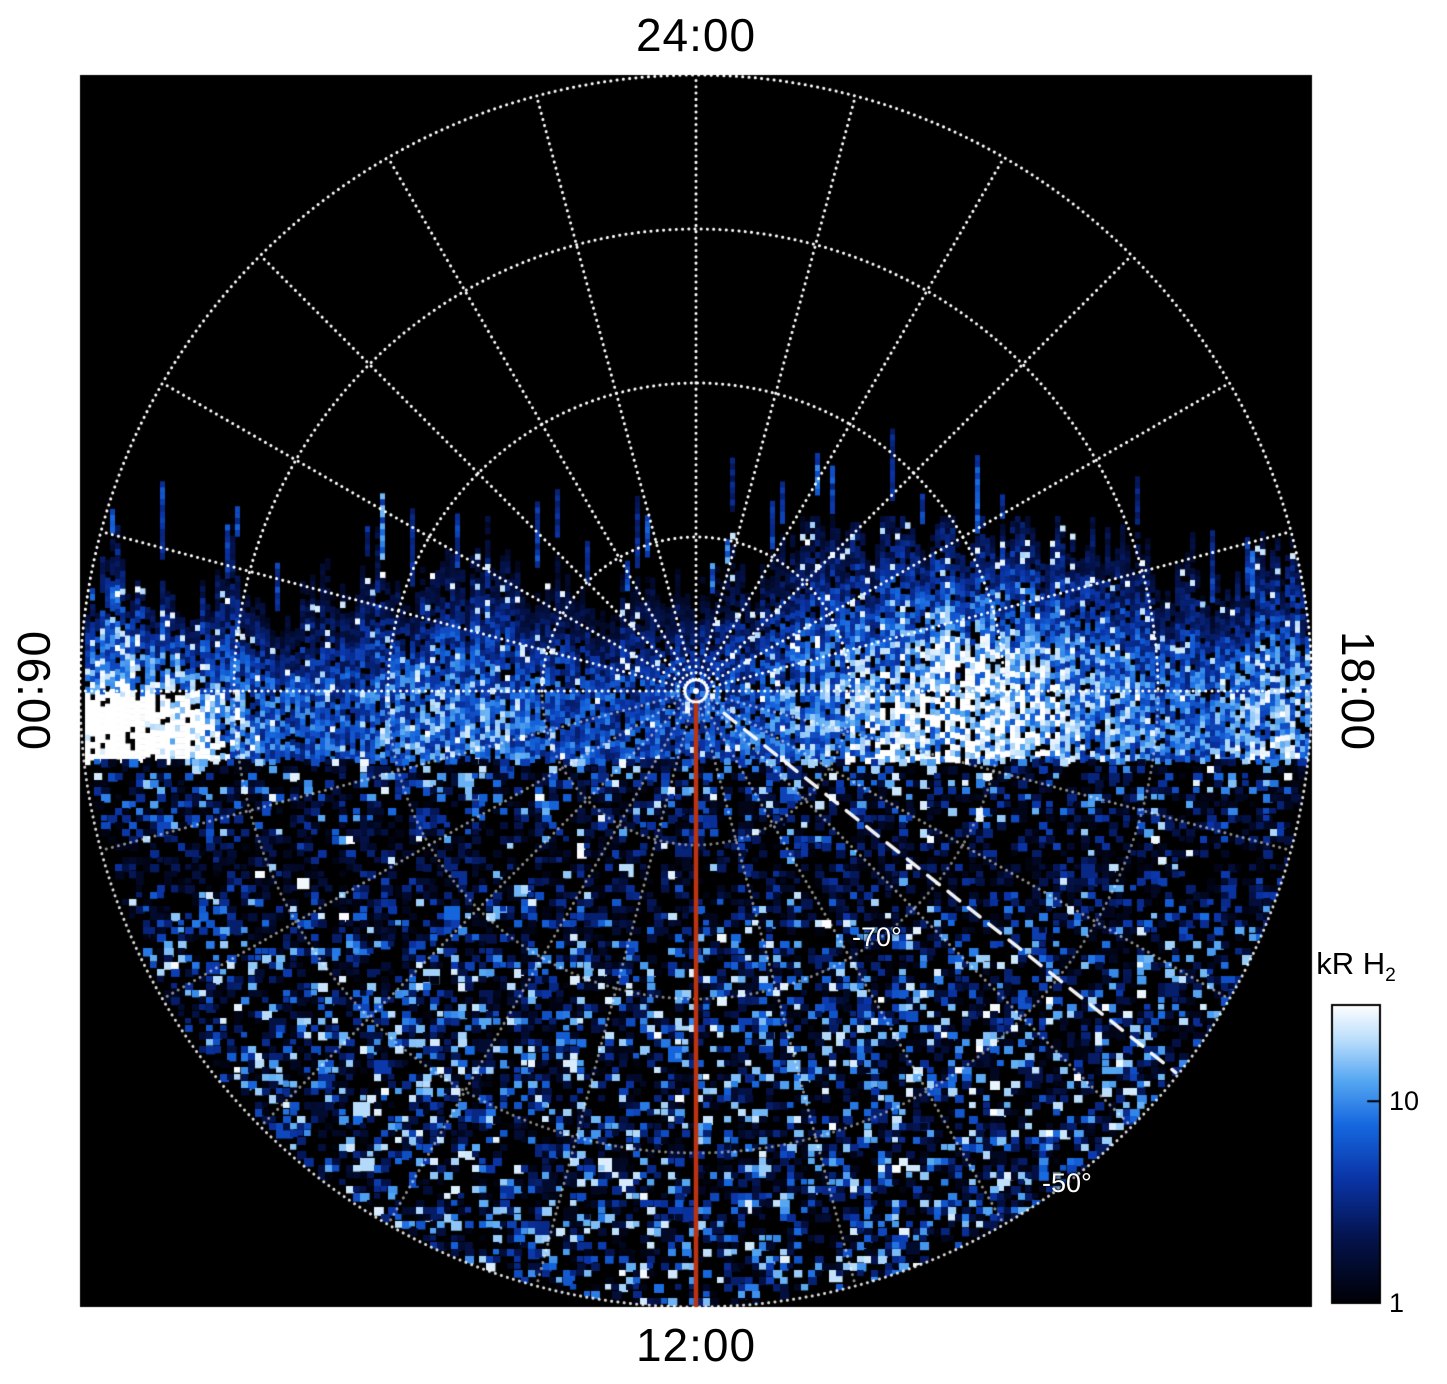 The image size is (1447, 1384). I want to click on colorbar-tick-1: 1, so click(1397, 1303).